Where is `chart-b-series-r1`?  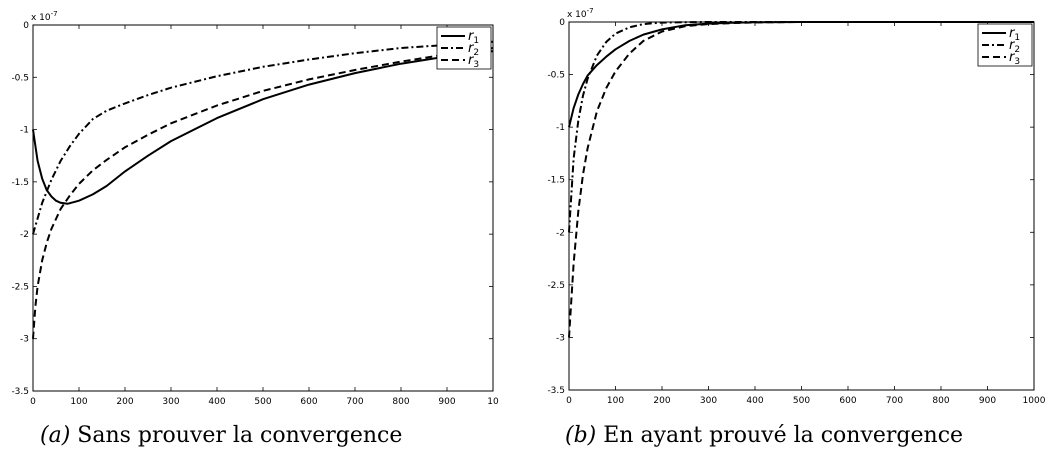 chart-b-series-r1 is located at coordinates (801, 74).